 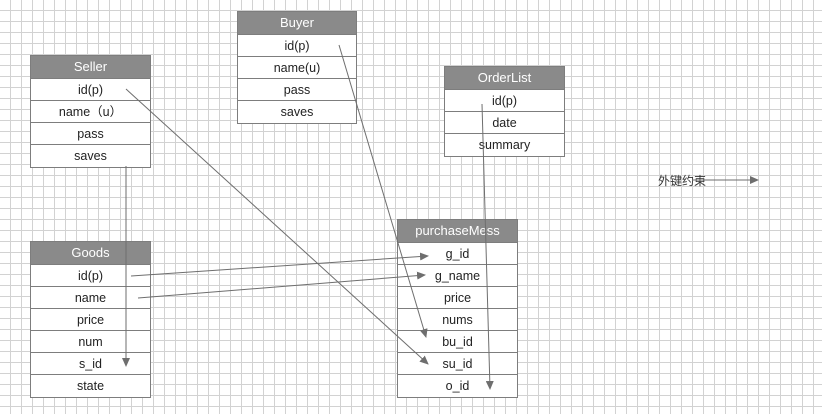 I want to click on entity-seller: Seller id(p) name（u） pass saves, so click(x=90, y=111).